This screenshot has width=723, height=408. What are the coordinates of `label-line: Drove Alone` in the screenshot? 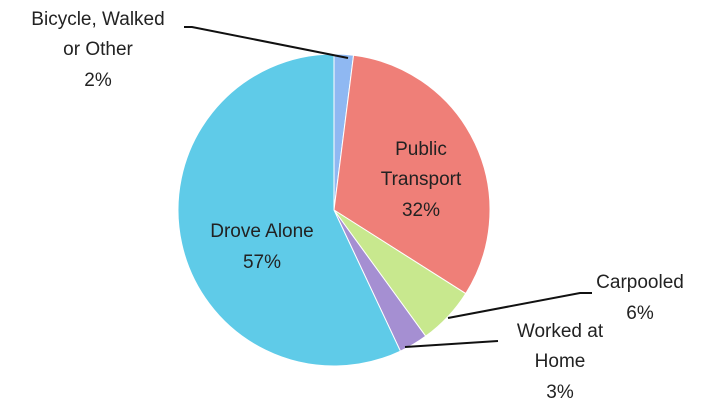 It's located at (262, 231).